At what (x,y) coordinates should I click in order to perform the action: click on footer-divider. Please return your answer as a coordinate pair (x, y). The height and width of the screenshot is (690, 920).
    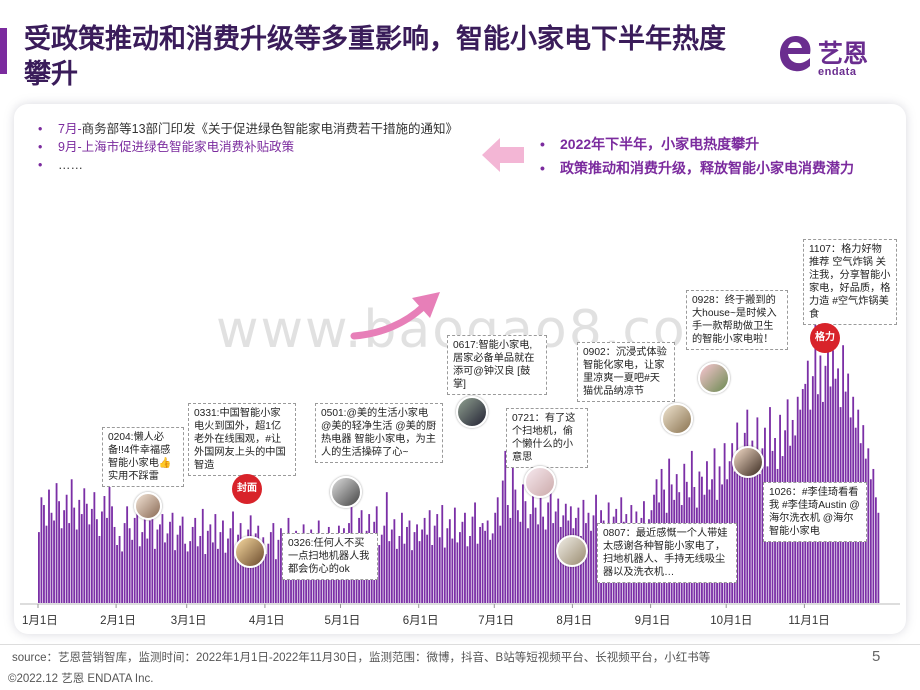
    Looking at the image, I should click on (460, 644).